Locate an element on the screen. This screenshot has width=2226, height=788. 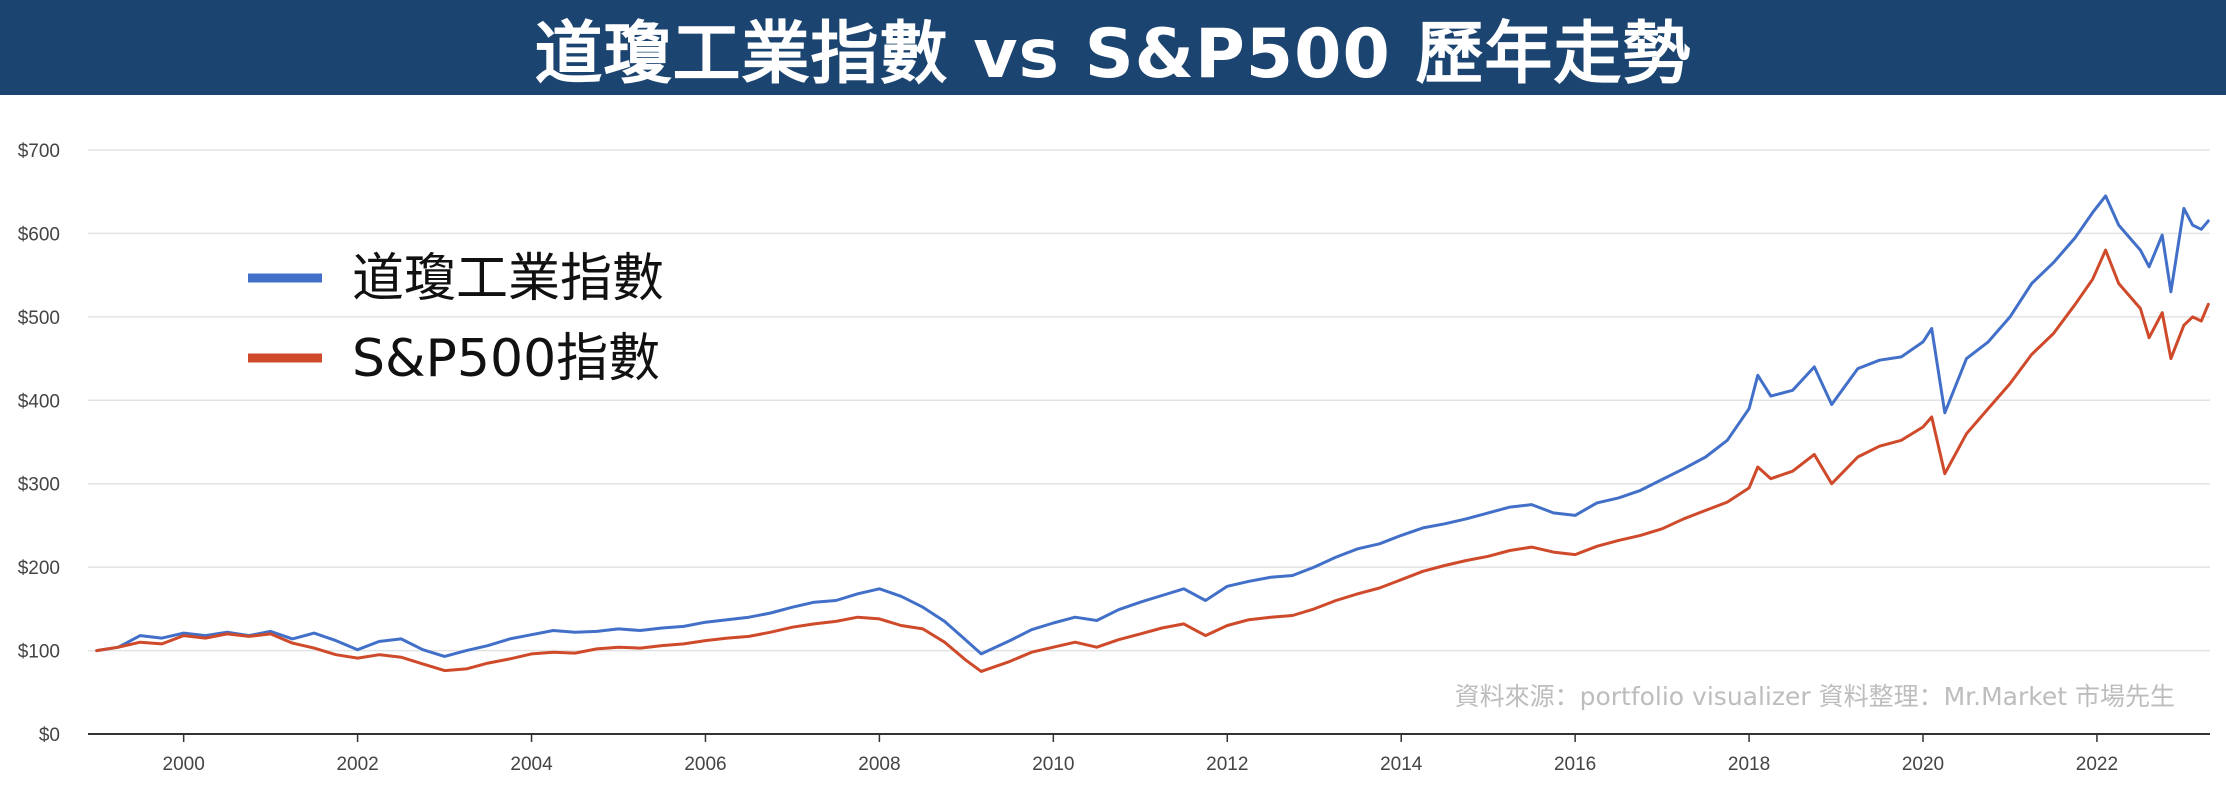
x-tick-label: 2006 is located at coordinates (705, 764).